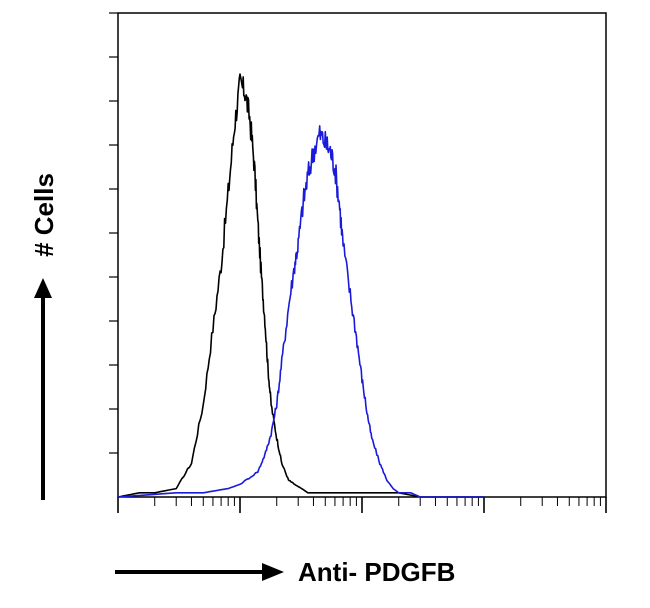 Image resolution: width=650 pixels, height=608 pixels. Describe the element at coordinates (113, 233) in the screenshot. I see `y-axis-ticks` at that location.